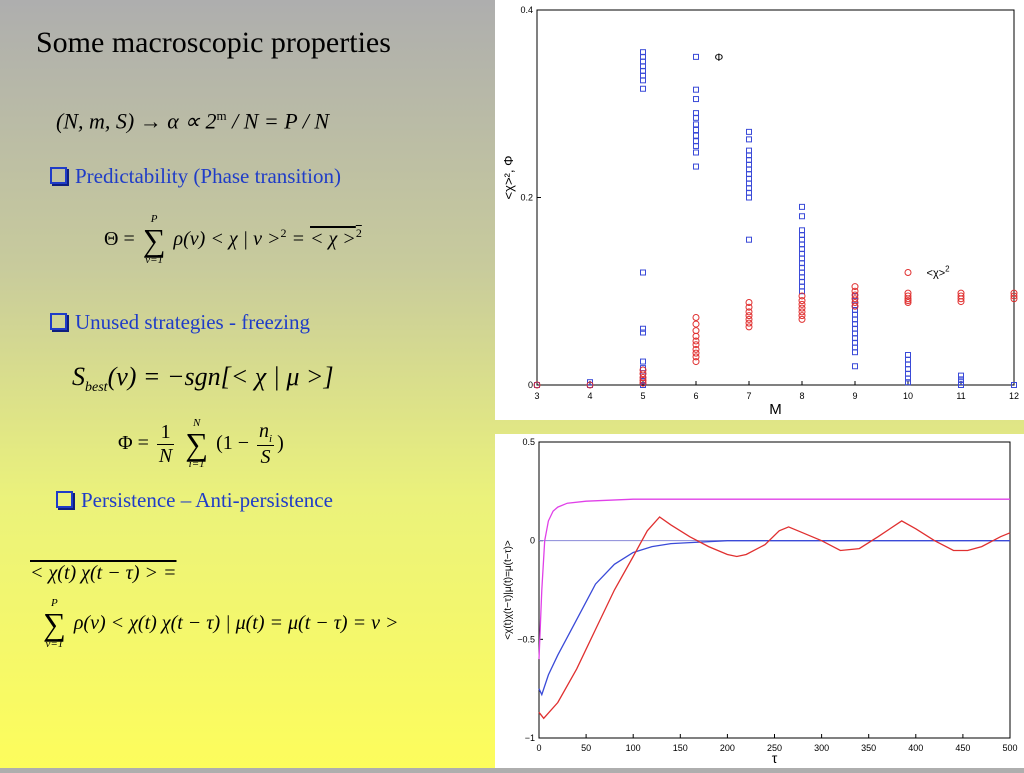 The height and width of the screenshot is (773, 1024). Describe the element at coordinates (508, 590) in the screenshot. I see `y-axis-label: <χ(t)χ(t−τ)|μ(t)=μ(t−τ)>` at that location.